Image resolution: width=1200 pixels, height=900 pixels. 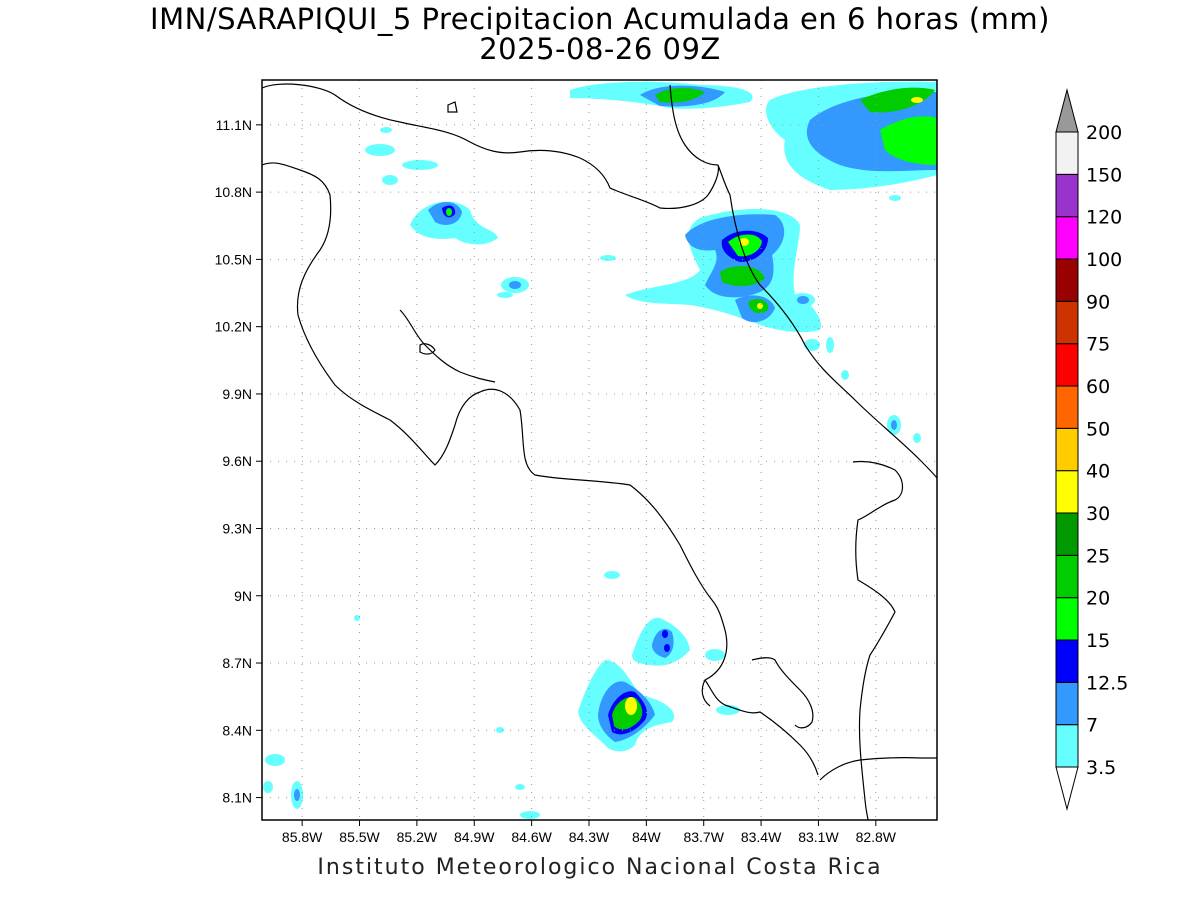 I want to click on lon-tick-label: 85.8W, so click(x=302, y=837).